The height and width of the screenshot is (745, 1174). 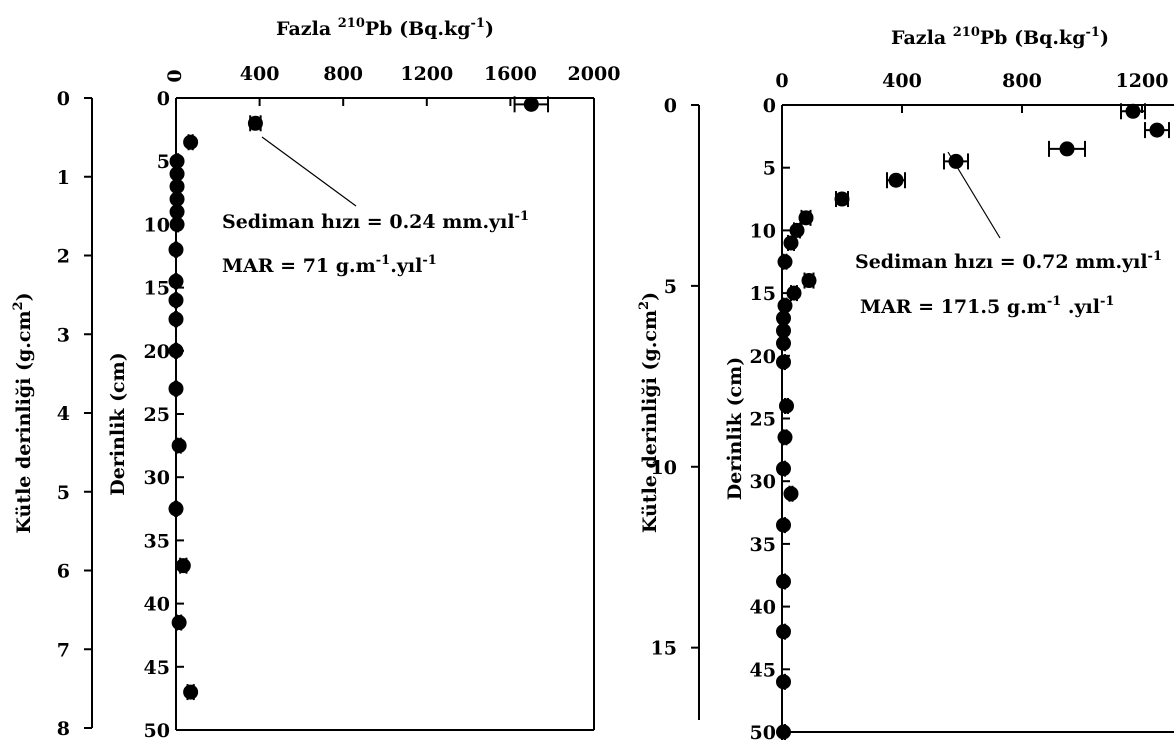 What do you see at coordinates (63, 414) in the screenshot?
I see `mass-tick-label: 4` at bounding box center [63, 414].